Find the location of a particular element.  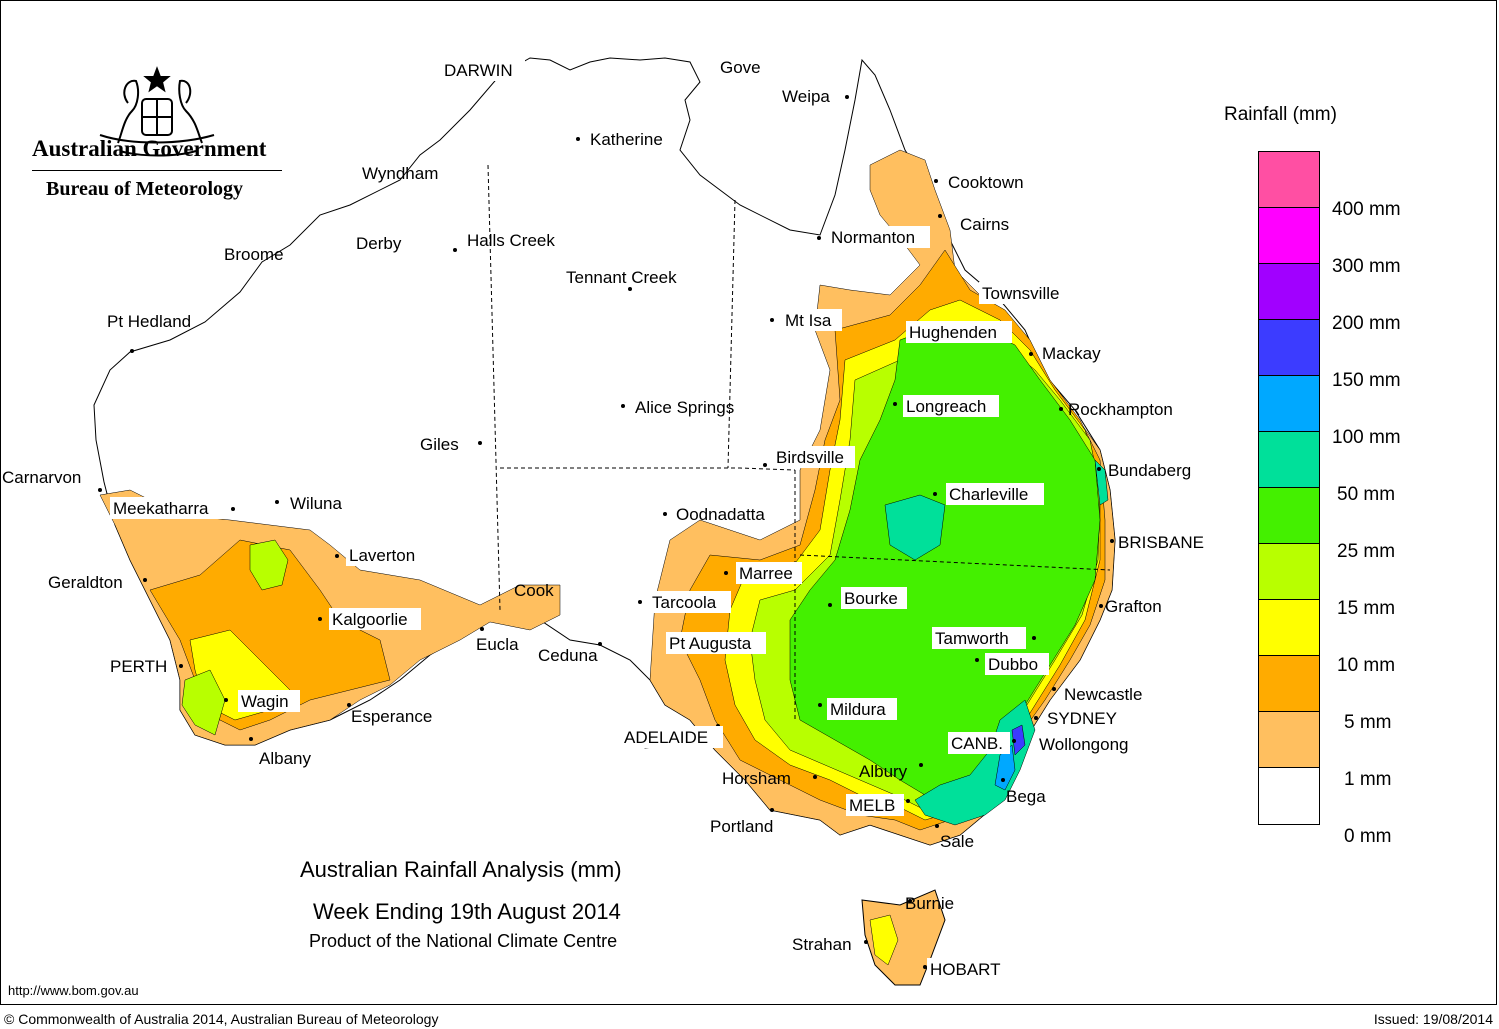

label-burnie: Burnie is located at coordinates (929, 903).